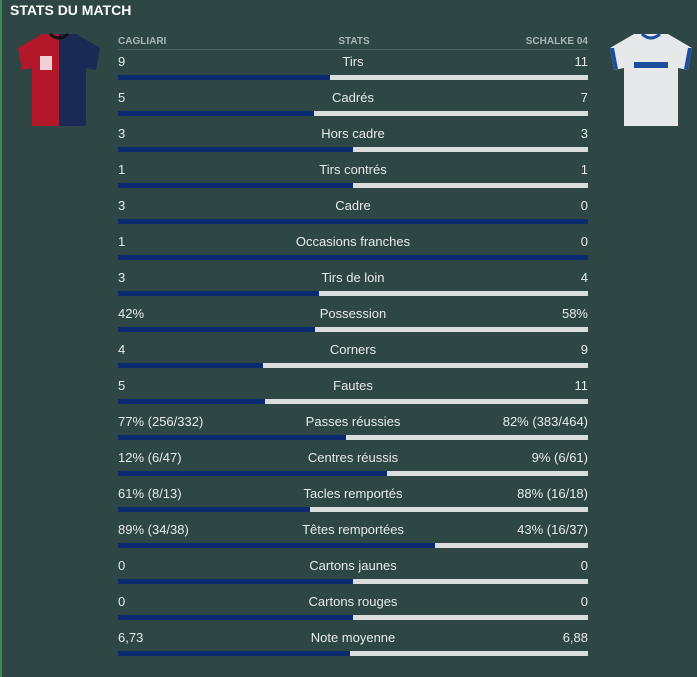 This screenshot has height=677, width=697. I want to click on stat-label: Tirs contrés, so click(353, 169).